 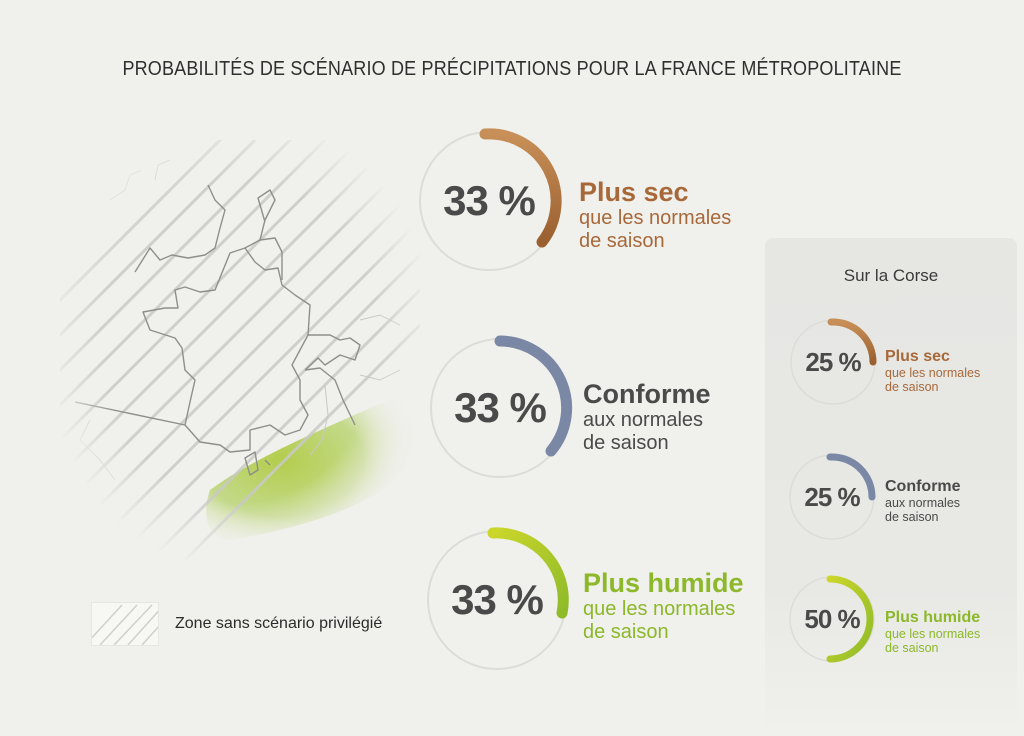 I want to click on ring-corse-humide: 50 %, so click(x=832, y=619).